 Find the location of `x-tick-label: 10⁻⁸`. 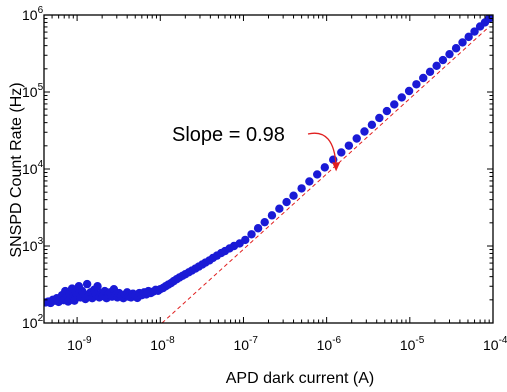

x-tick-label: 10⁻⁸ is located at coordinates (162, 344).